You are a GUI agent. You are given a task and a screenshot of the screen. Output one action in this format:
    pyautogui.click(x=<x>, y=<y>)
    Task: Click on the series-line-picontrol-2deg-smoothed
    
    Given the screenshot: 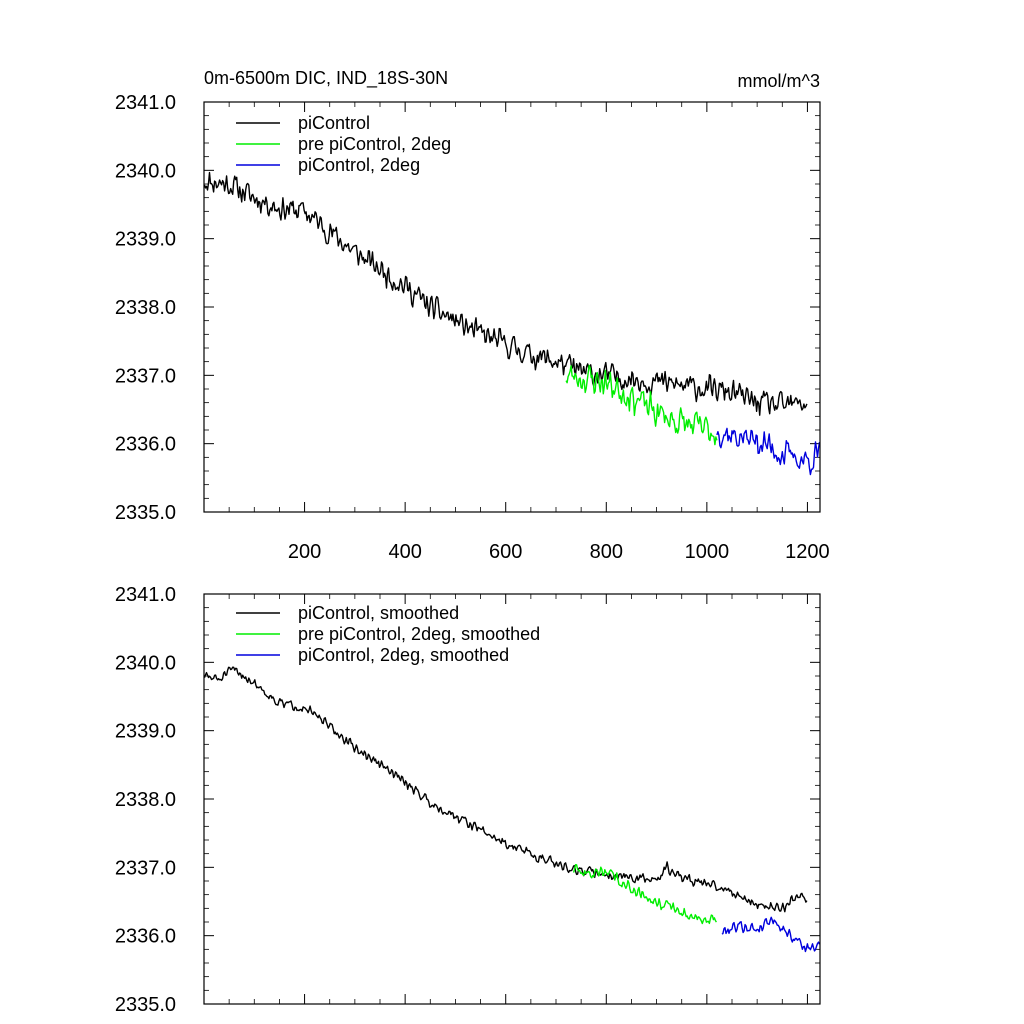 What is the action you would take?
    pyautogui.click(x=771, y=934)
    